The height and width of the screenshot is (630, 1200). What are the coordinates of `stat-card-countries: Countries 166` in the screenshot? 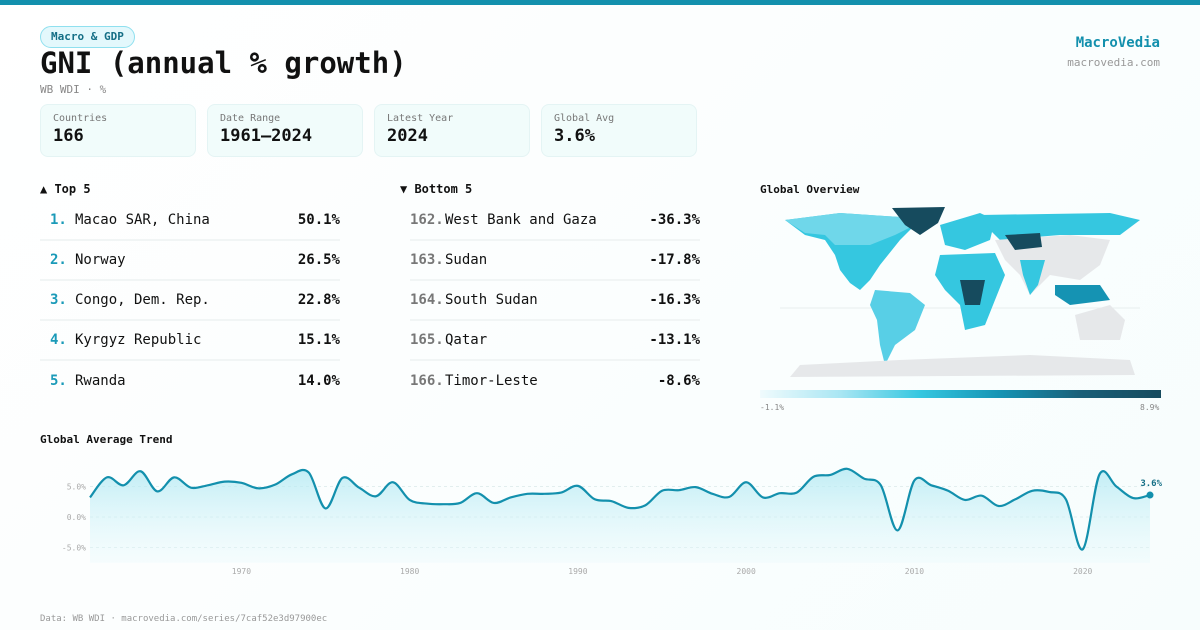 It's located at (118, 130).